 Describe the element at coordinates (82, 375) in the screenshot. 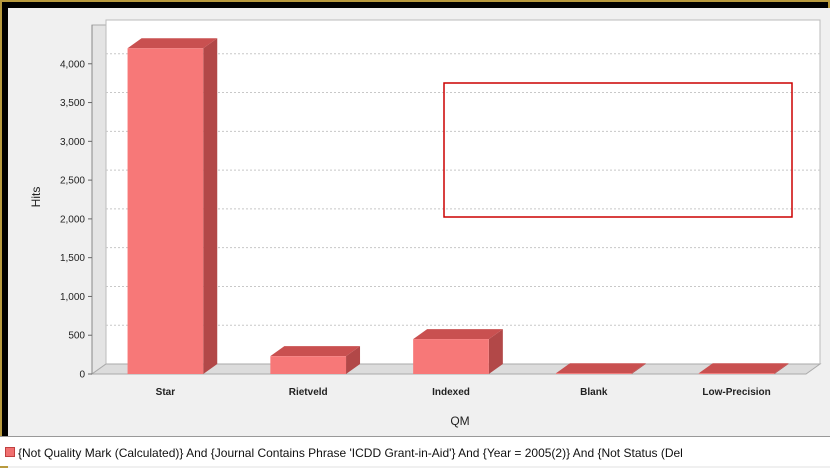

I see `y-tick-label: 0` at that location.